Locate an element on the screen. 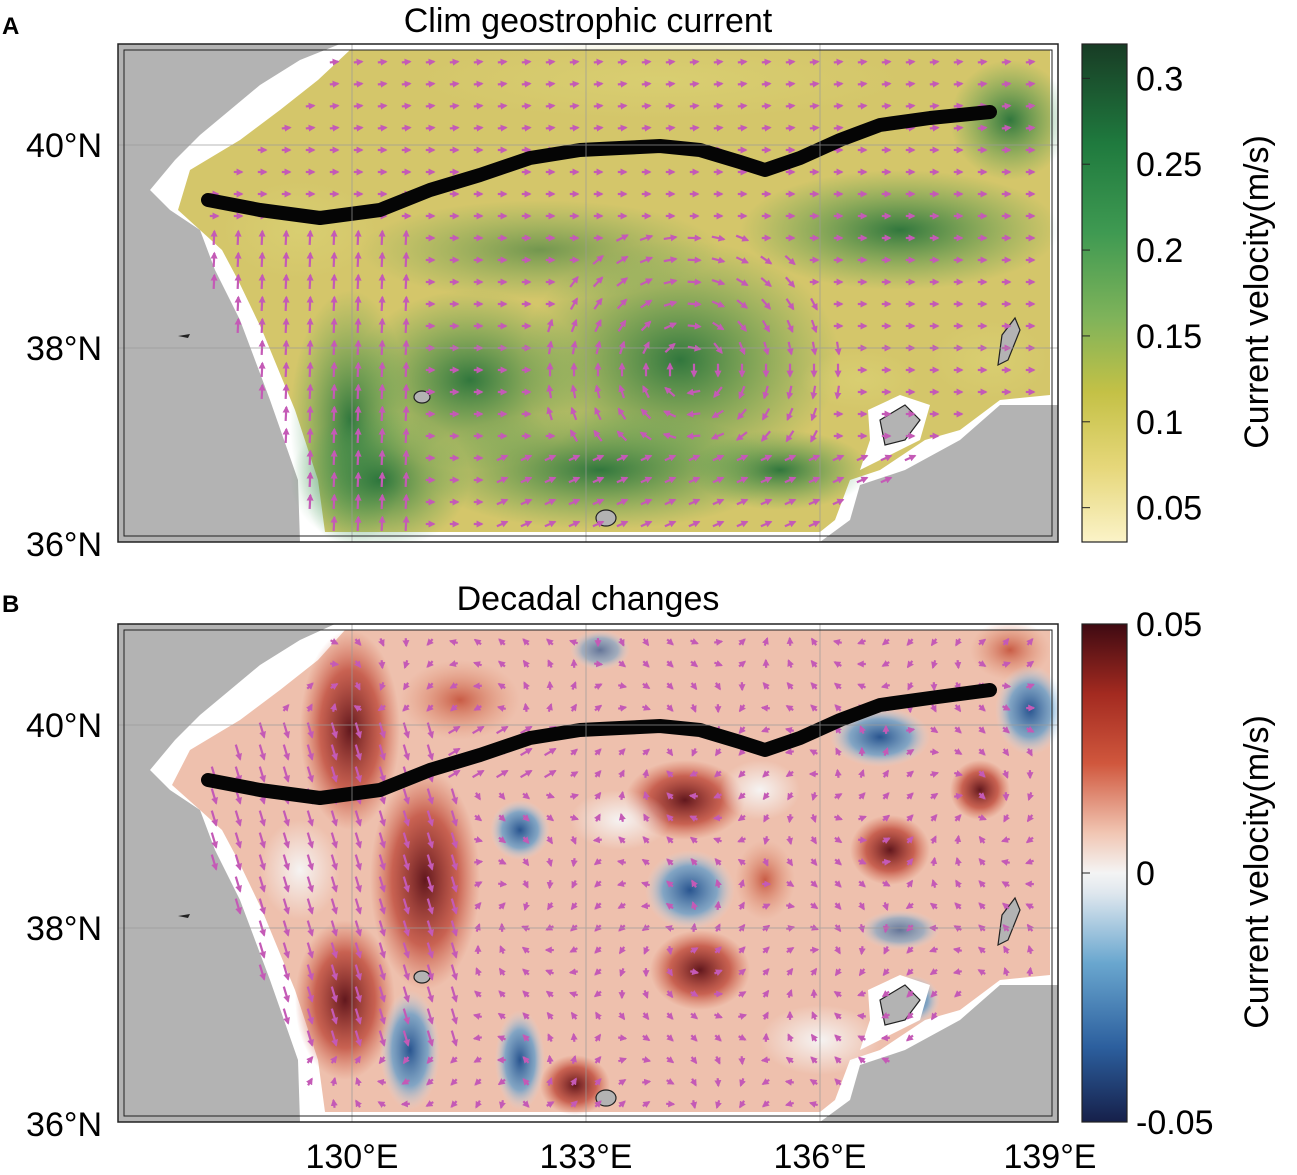 The width and height of the screenshot is (1297, 1175). panel-b-lat-tick-36: 36°N is located at coordinates (64, 1125).